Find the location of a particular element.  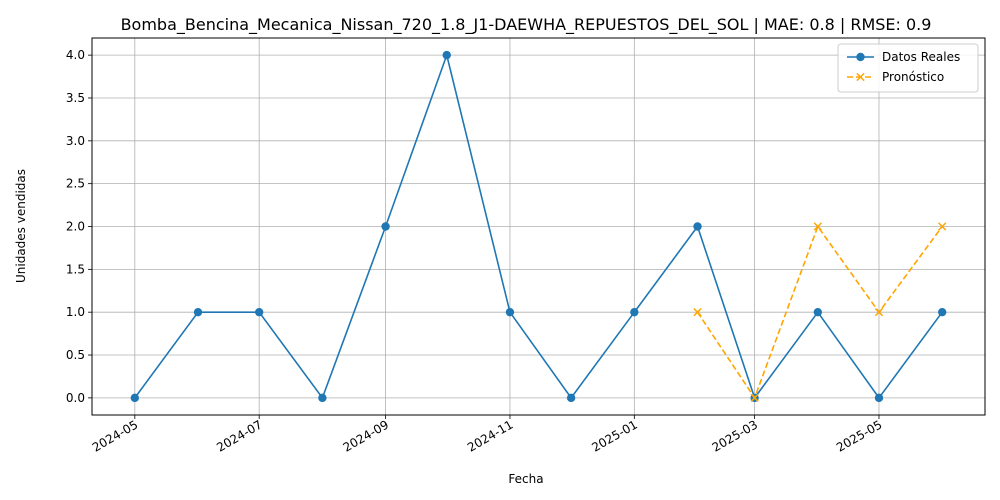

legend-box is located at coordinates (908, 68).